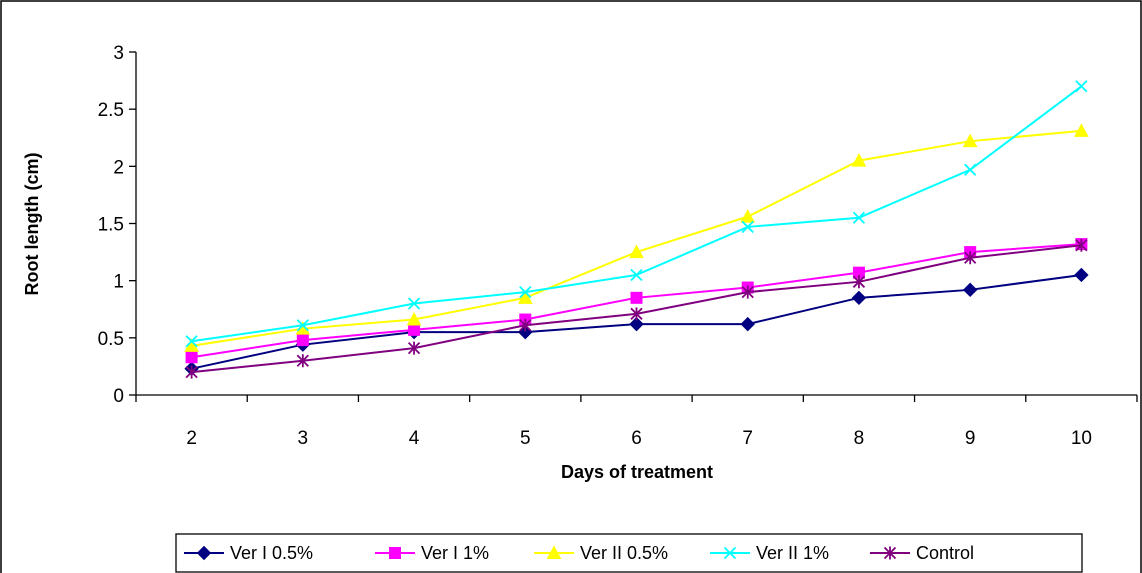 The image size is (1142, 573). Describe the element at coordinates (624, 553) in the screenshot. I see `legend-label: Ver II 0.5%` at that location.